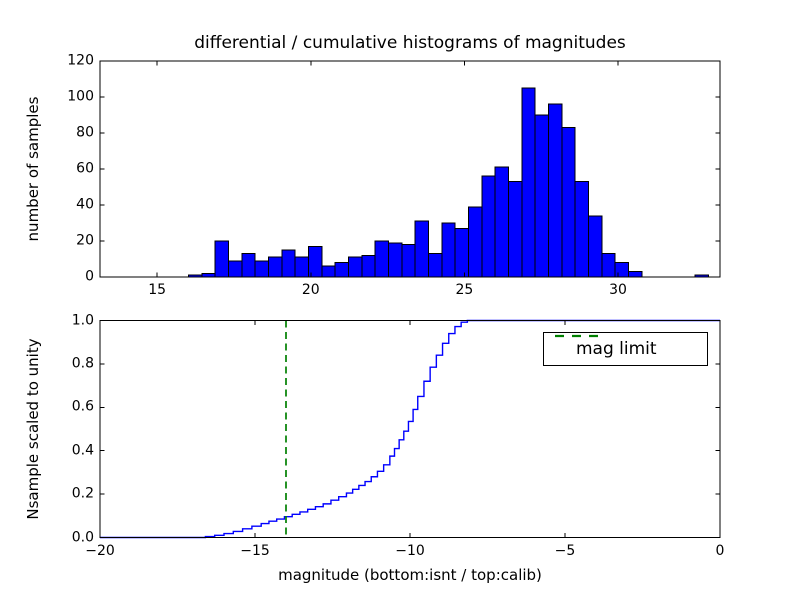 This screenshot has height=600, width=800. I want to click on legend-dashed-line-icon, so click(577, 336).